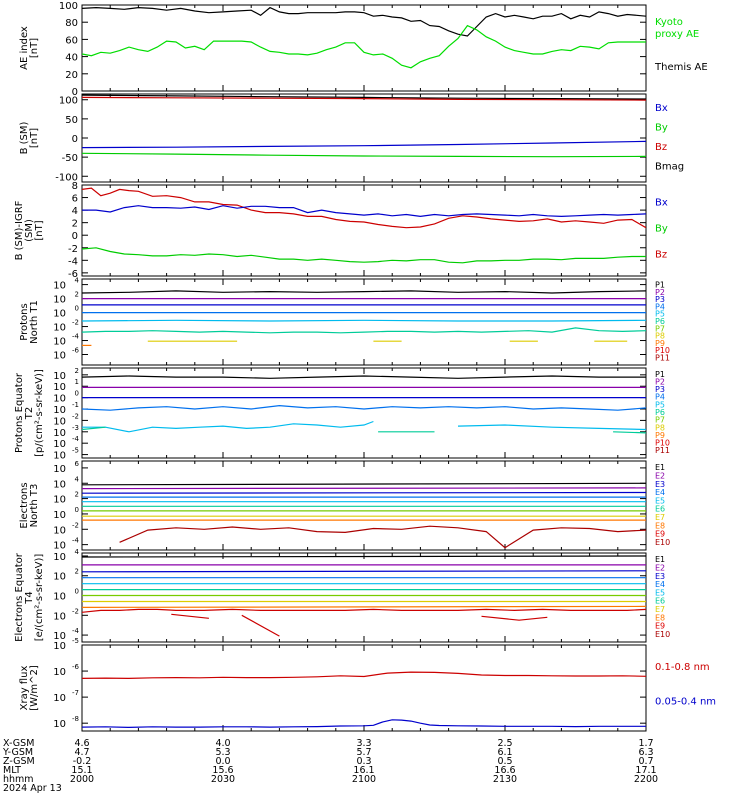 This screenshot has height=800, width=750. Describe the element at coordinates (364, 571) in the screenshot. I see `series-line-e3` at that location.